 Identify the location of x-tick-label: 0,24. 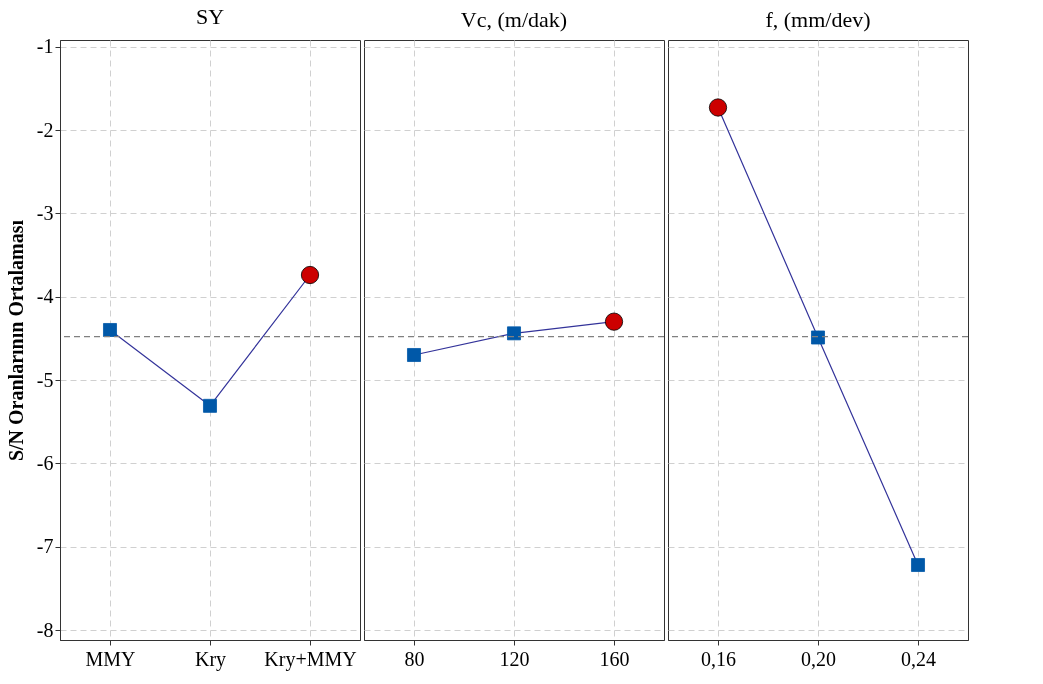
(918, 658).